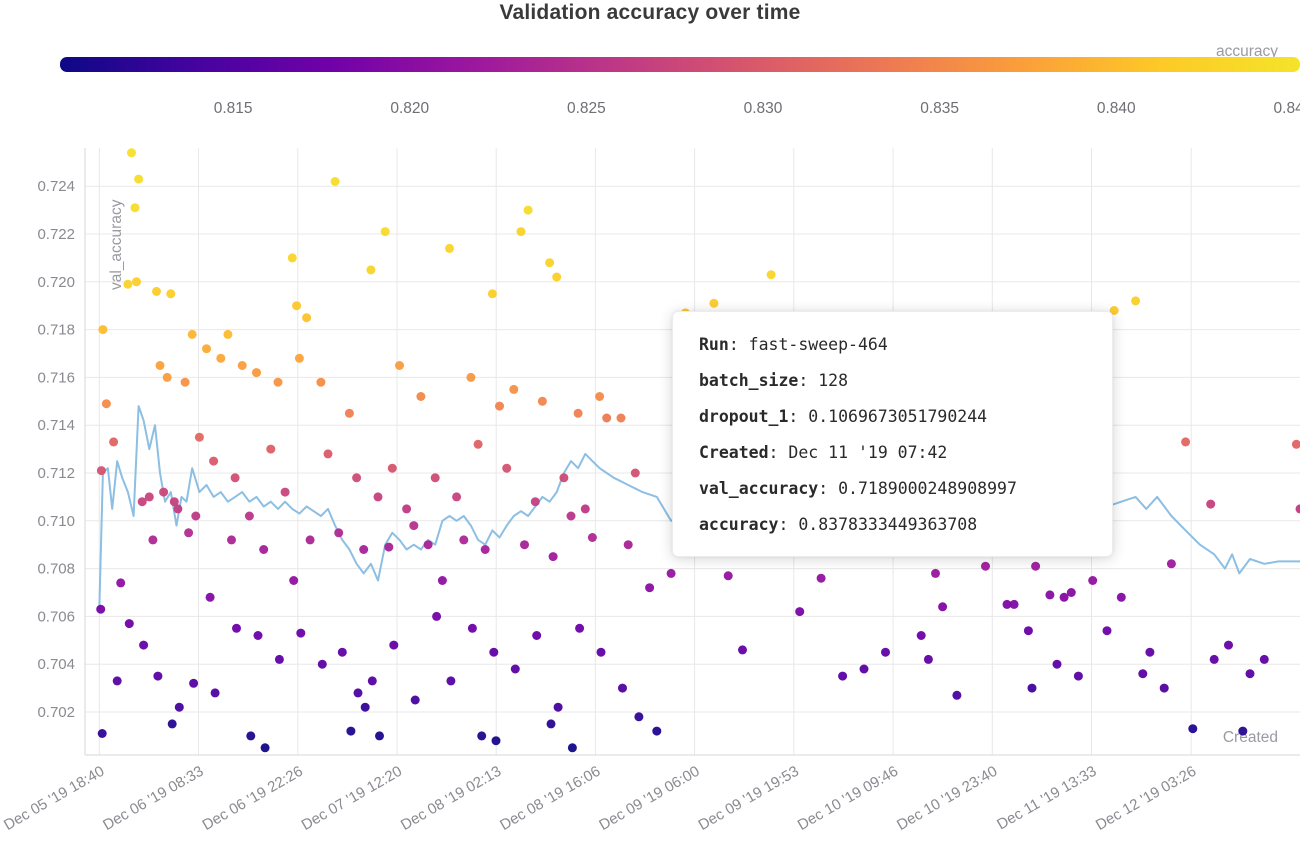  Describe the element at coordinates (680, 64) in the screenshot. I see `colorbar-gradient` at that location.